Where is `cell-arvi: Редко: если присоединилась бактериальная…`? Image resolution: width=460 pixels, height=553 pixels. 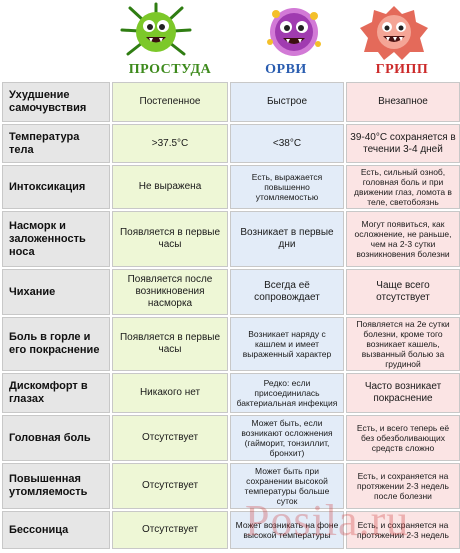
cell-arvi: Редко: если присоединилась бактериальная… is located at coordinates (287, 393).